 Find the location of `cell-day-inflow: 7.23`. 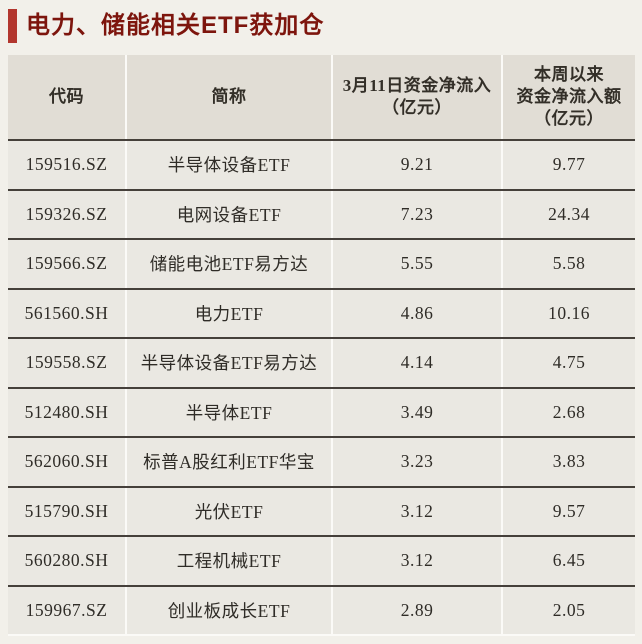

cell-day-inflow: 7.23 is located at coordinates (418, 214).